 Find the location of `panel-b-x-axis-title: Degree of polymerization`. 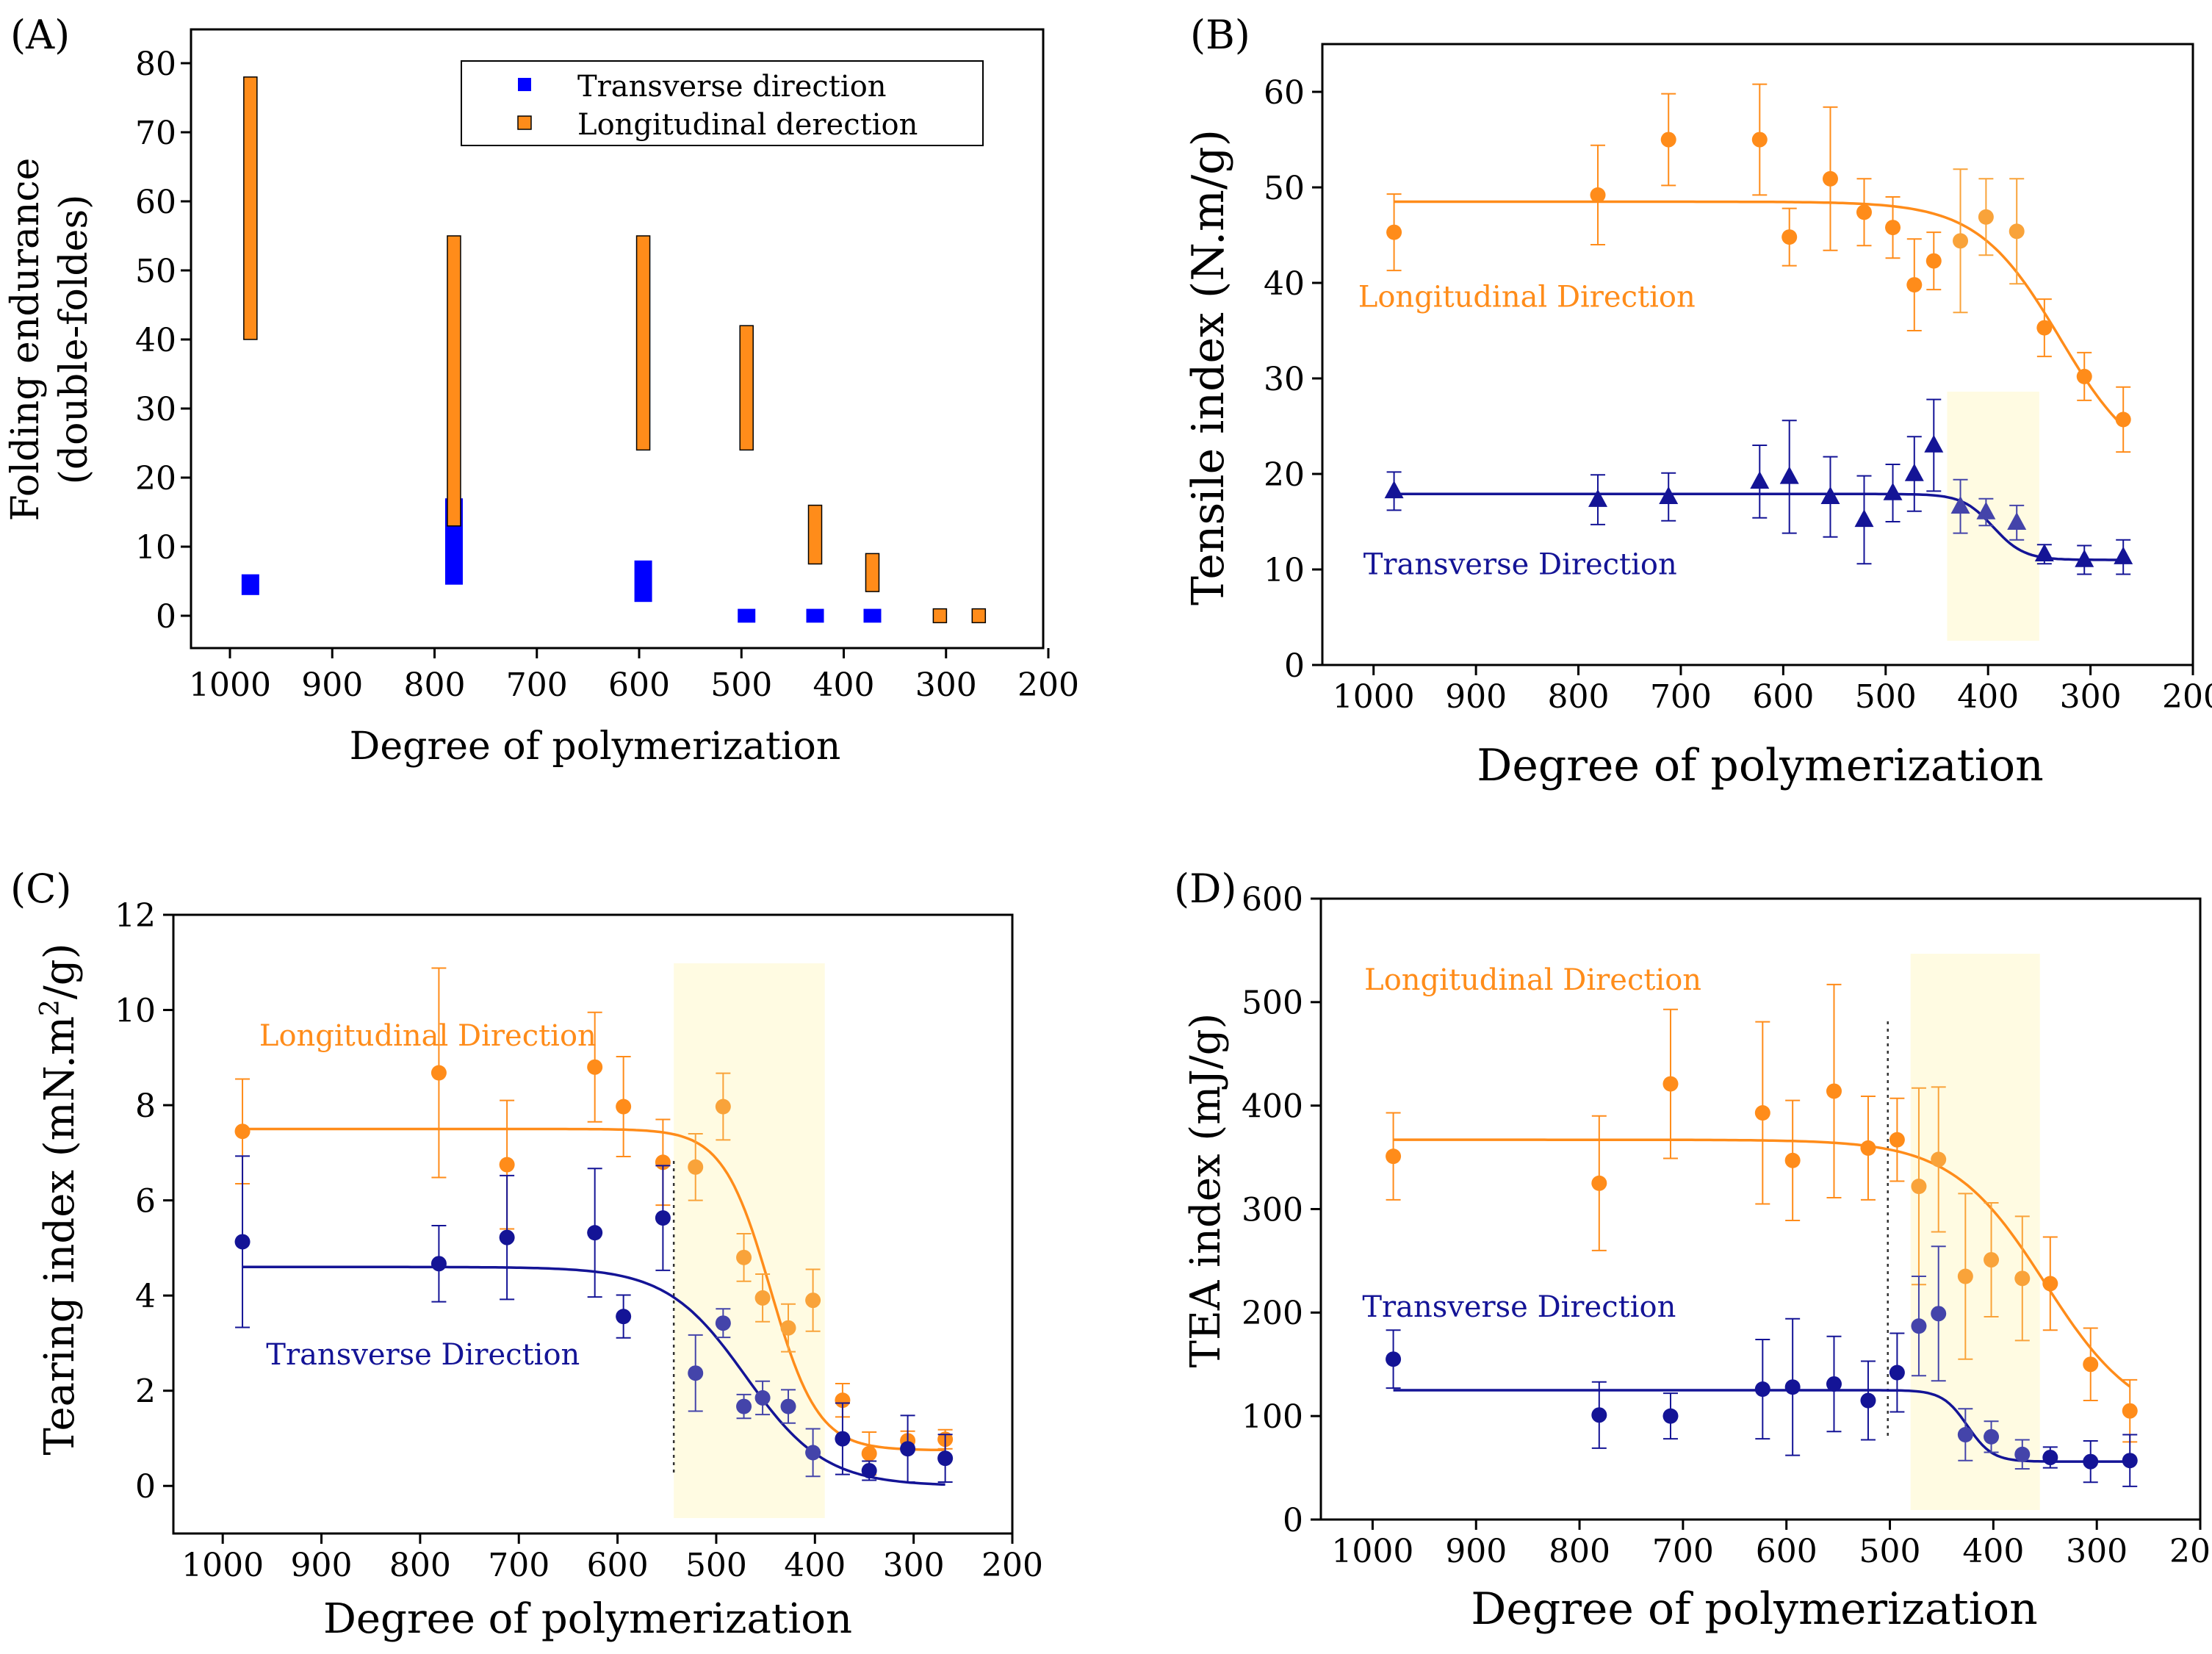

panel-b-x-axis-title: Degree of polymerization is located at coordinates (1760, 765).